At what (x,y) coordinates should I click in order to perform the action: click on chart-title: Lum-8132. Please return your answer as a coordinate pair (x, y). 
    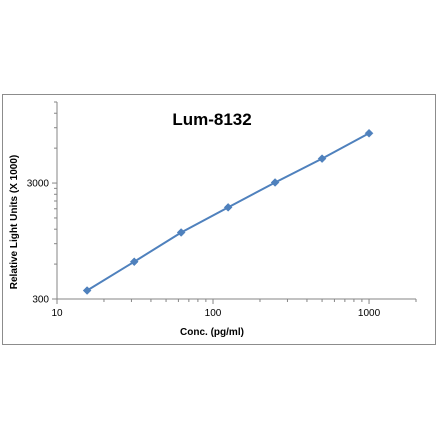
    Looking at the image, I should click on (211, 119).